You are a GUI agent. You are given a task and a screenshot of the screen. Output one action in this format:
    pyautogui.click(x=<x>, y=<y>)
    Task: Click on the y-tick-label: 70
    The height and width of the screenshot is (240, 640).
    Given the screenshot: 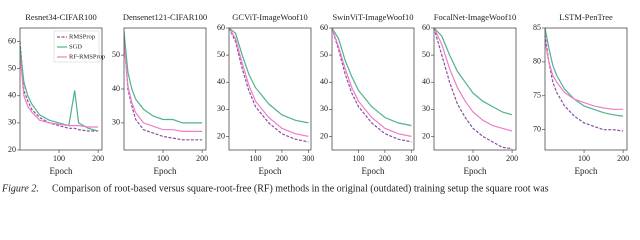 What is the action you would take?
    pyautogui.click(x=537, y=128)
    